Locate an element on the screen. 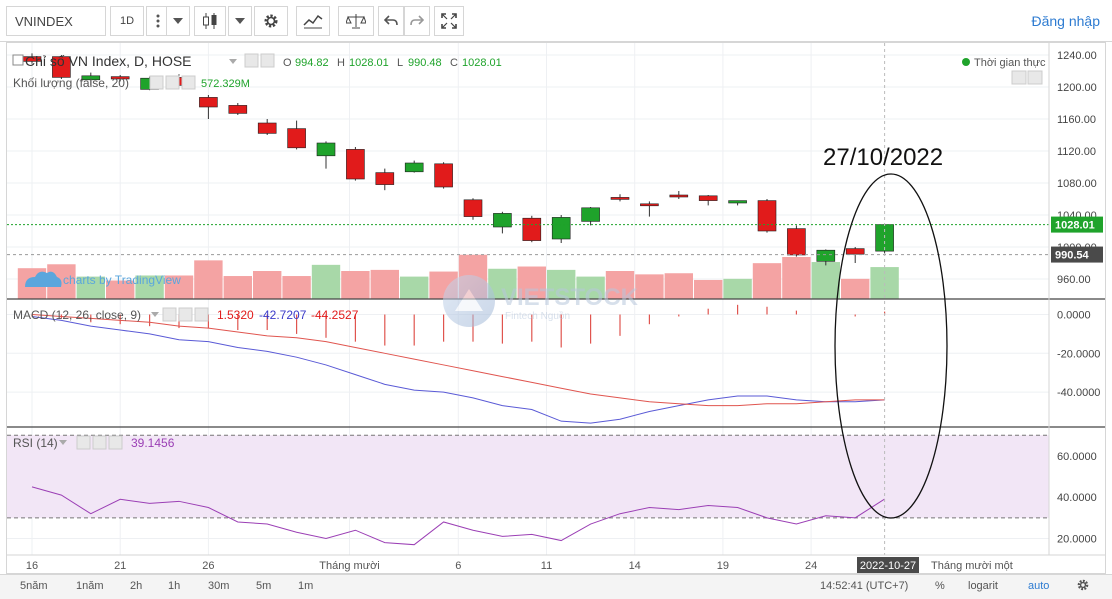  undo-icon is located at coordinates (391, 21).